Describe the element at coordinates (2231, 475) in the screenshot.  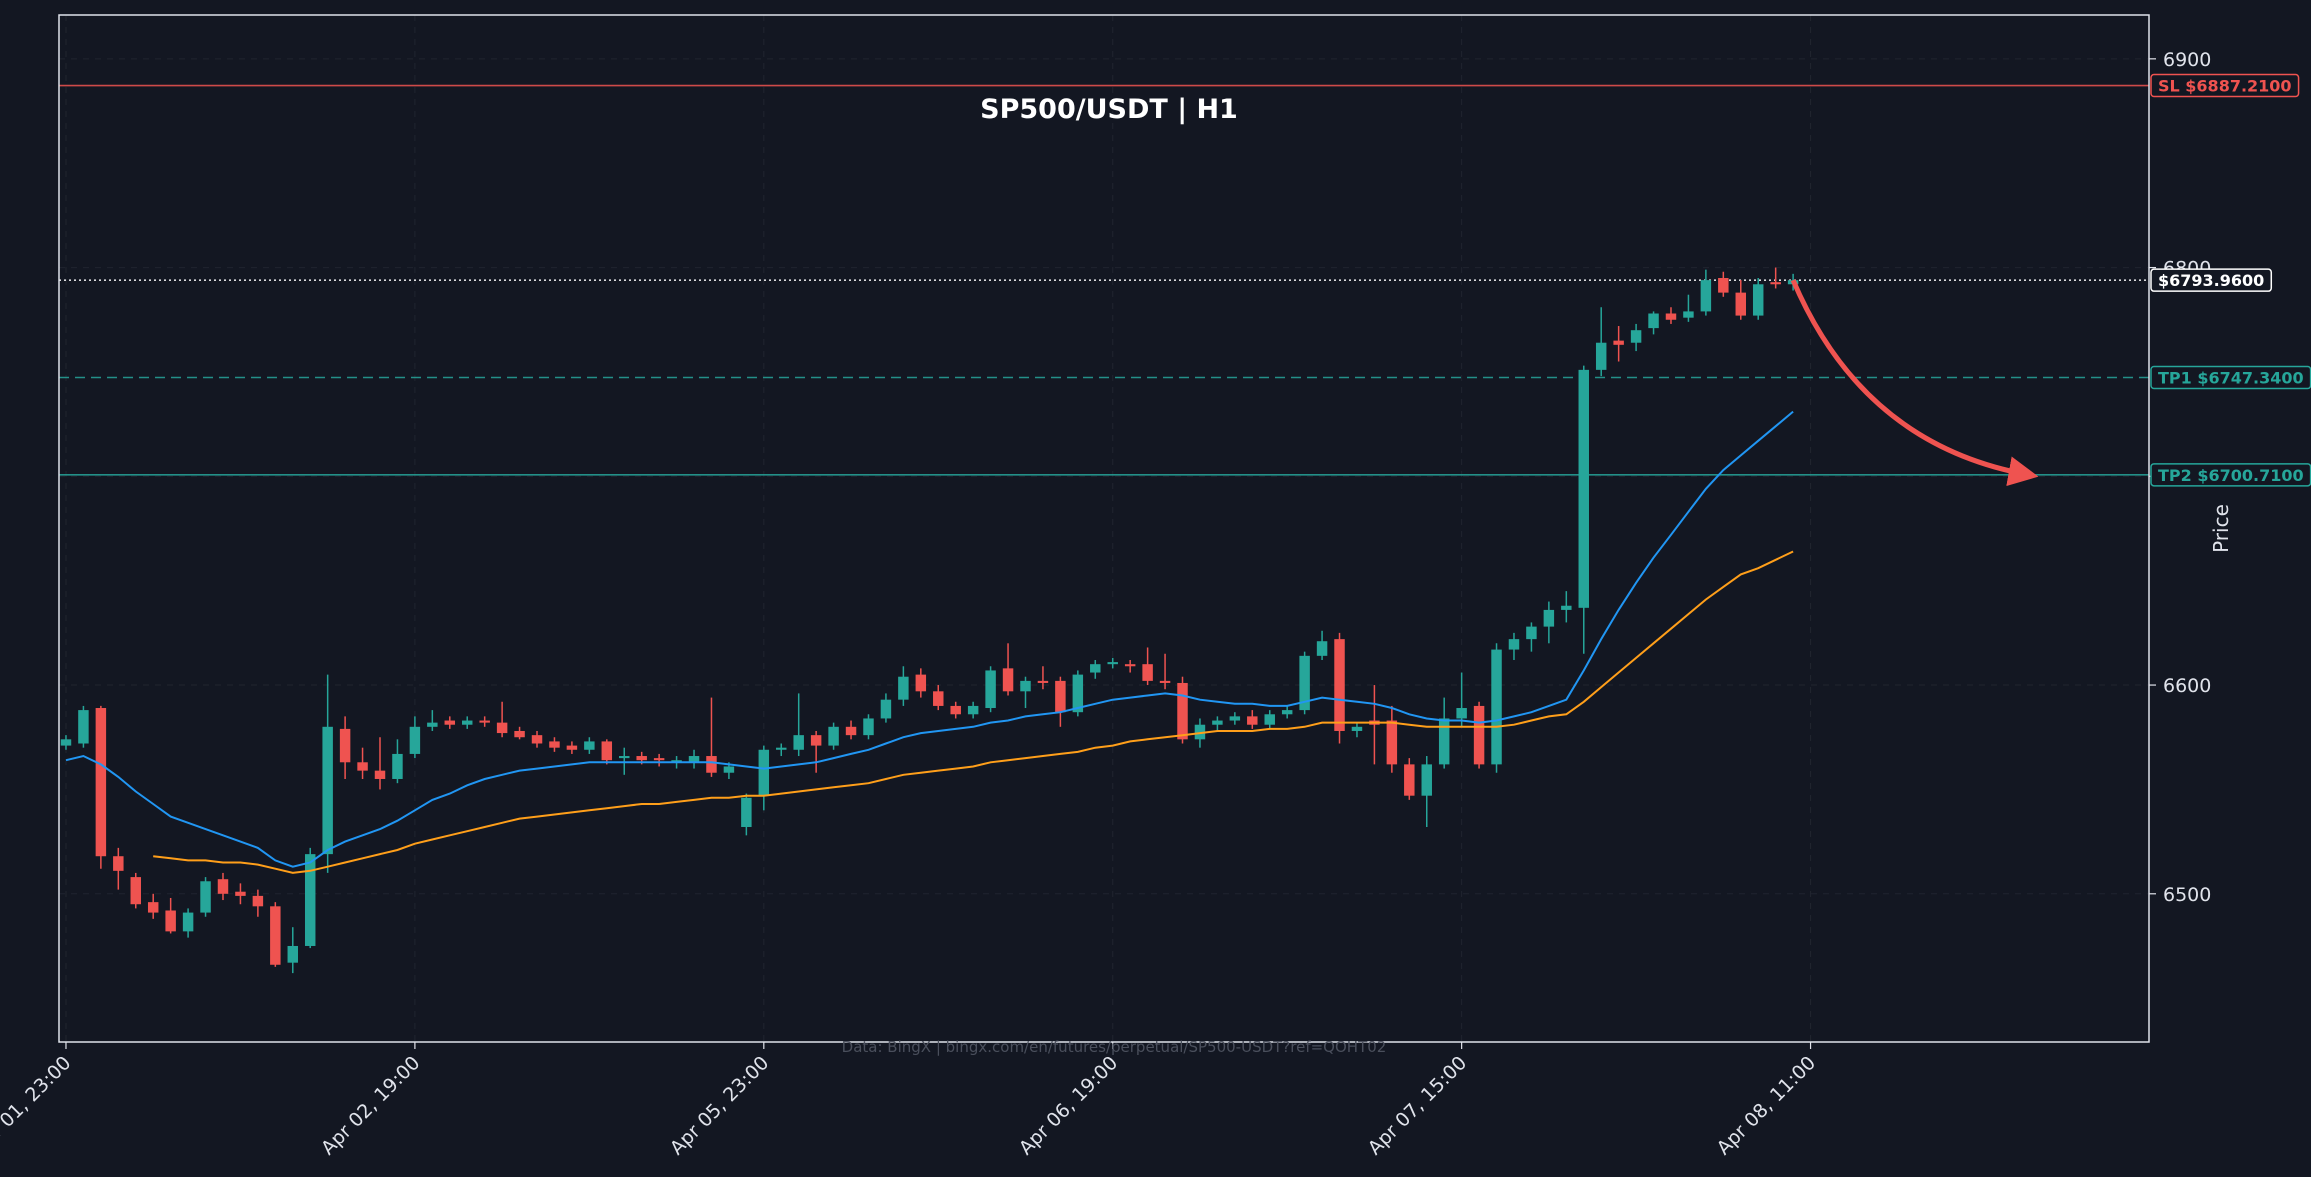
I see `level-label: TP2 $6700.7100` at that location.